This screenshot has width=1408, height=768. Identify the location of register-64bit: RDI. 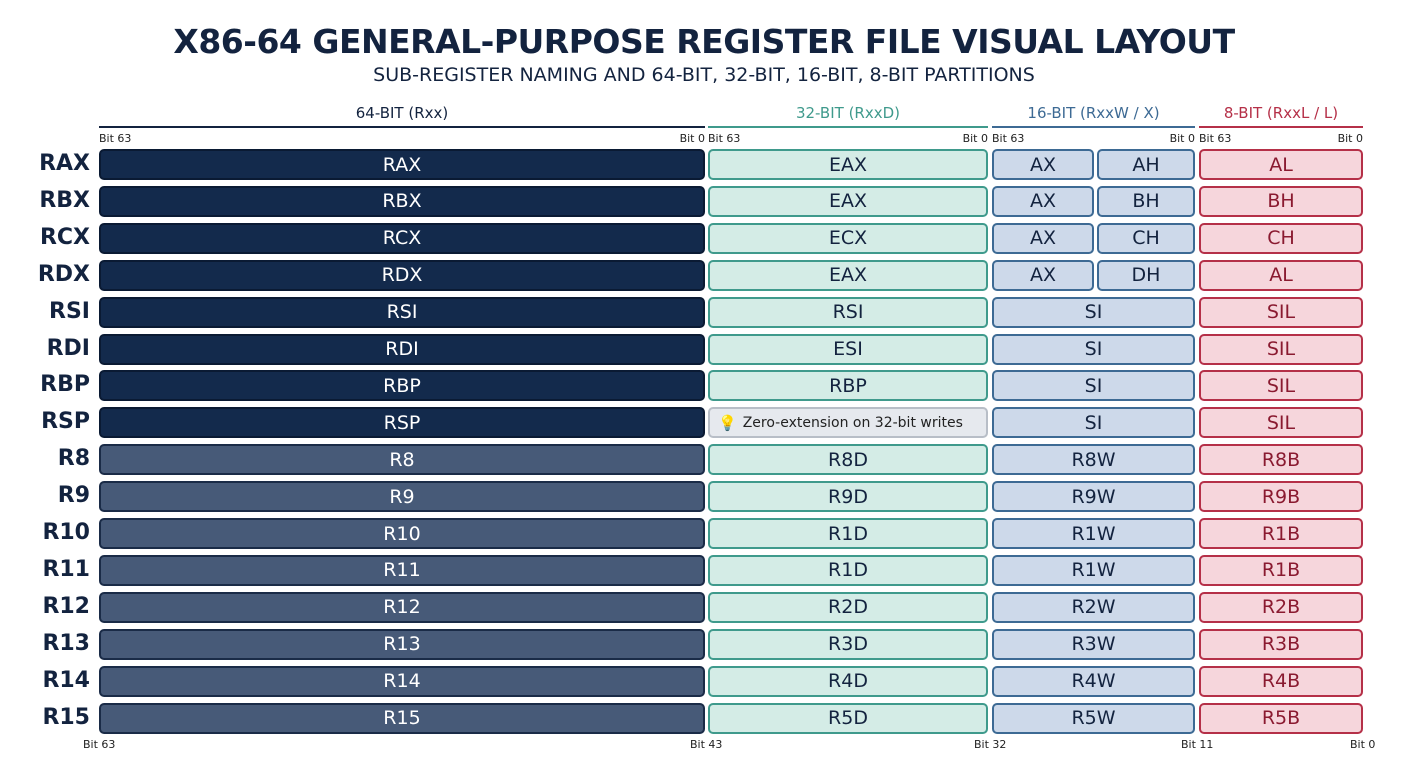
(402, 349).